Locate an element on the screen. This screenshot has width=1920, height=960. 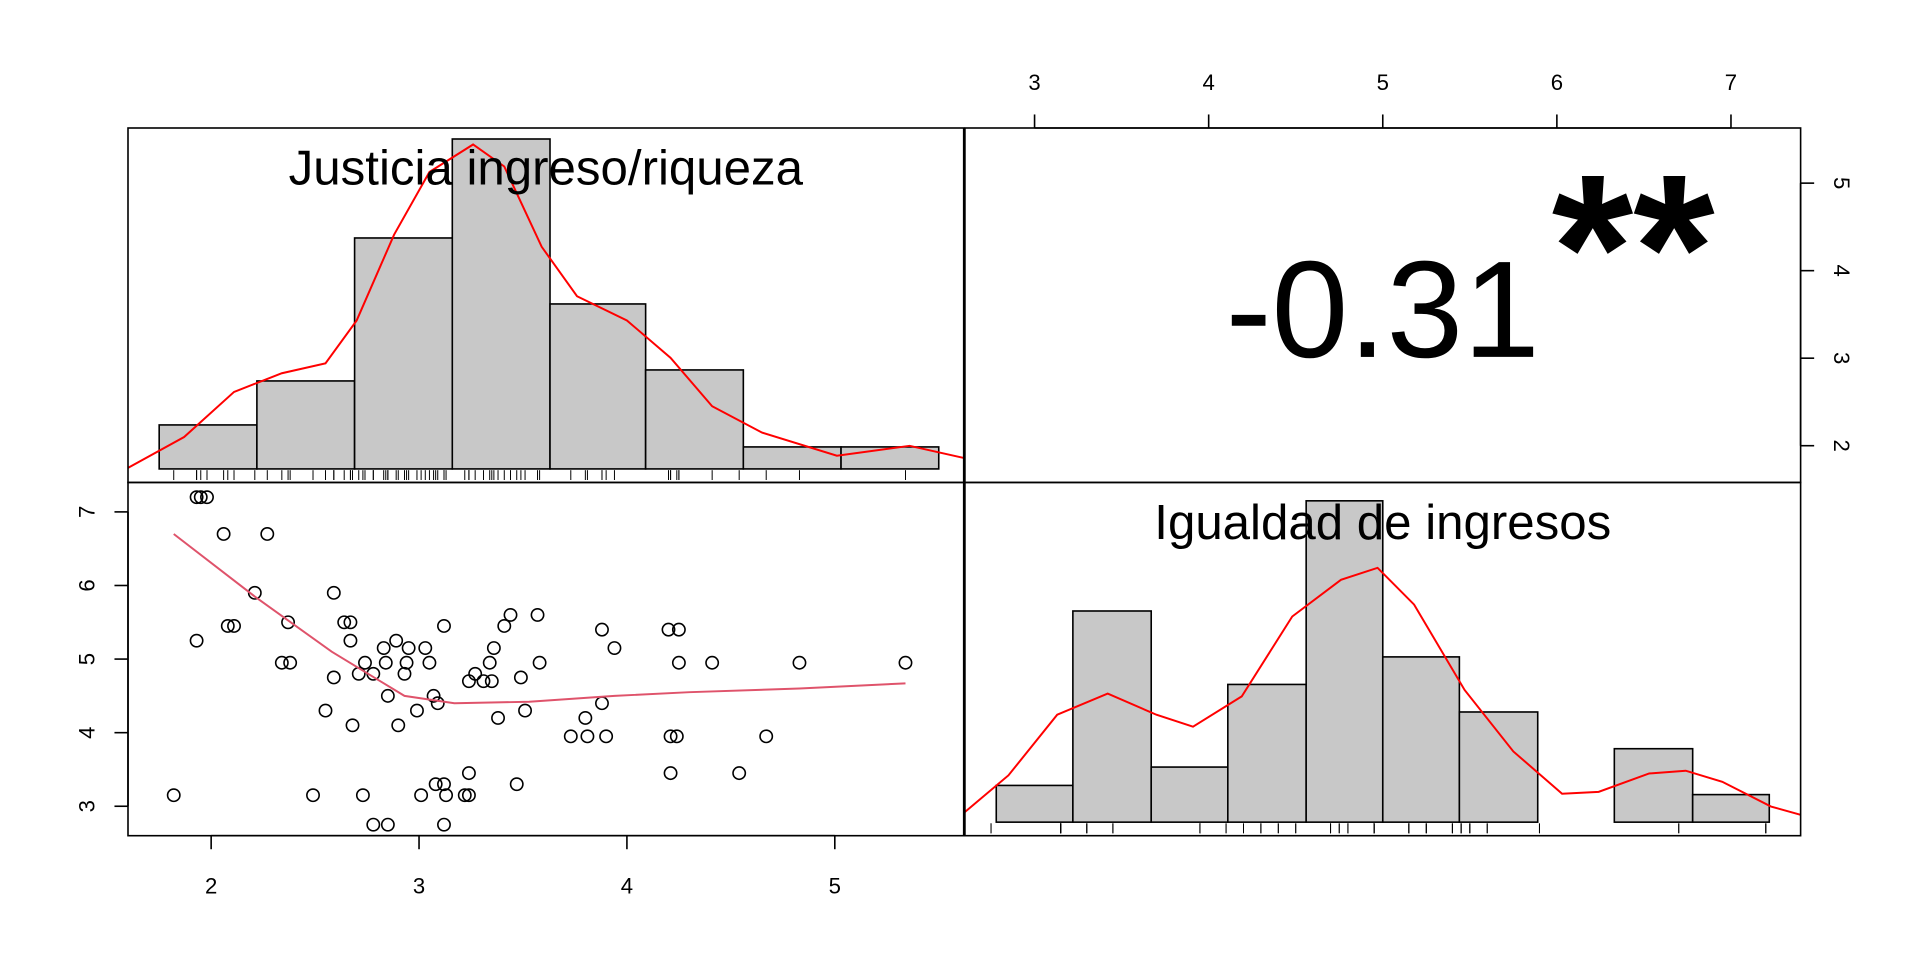
bottom-axis-tick-label: 2 is located at coordinates (211, 886).